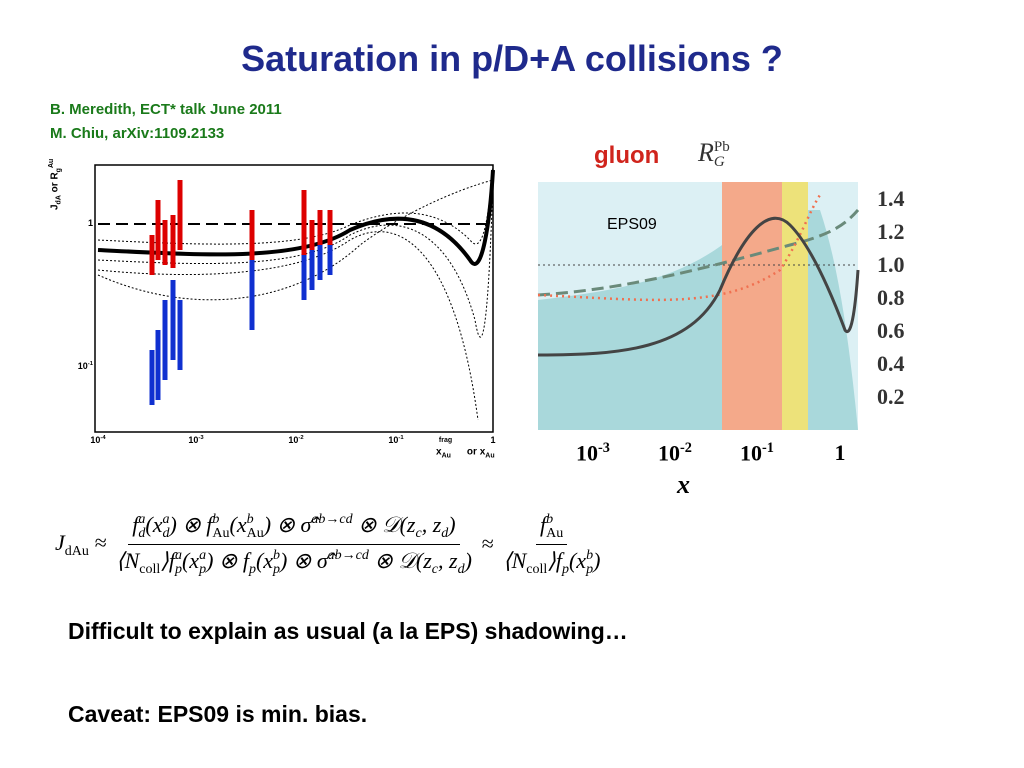 The image size is (1024, 768). What do you see at coordinates (132, 560) in the screenshot?
I see `symbol: N` at bounding box center [132, 560].